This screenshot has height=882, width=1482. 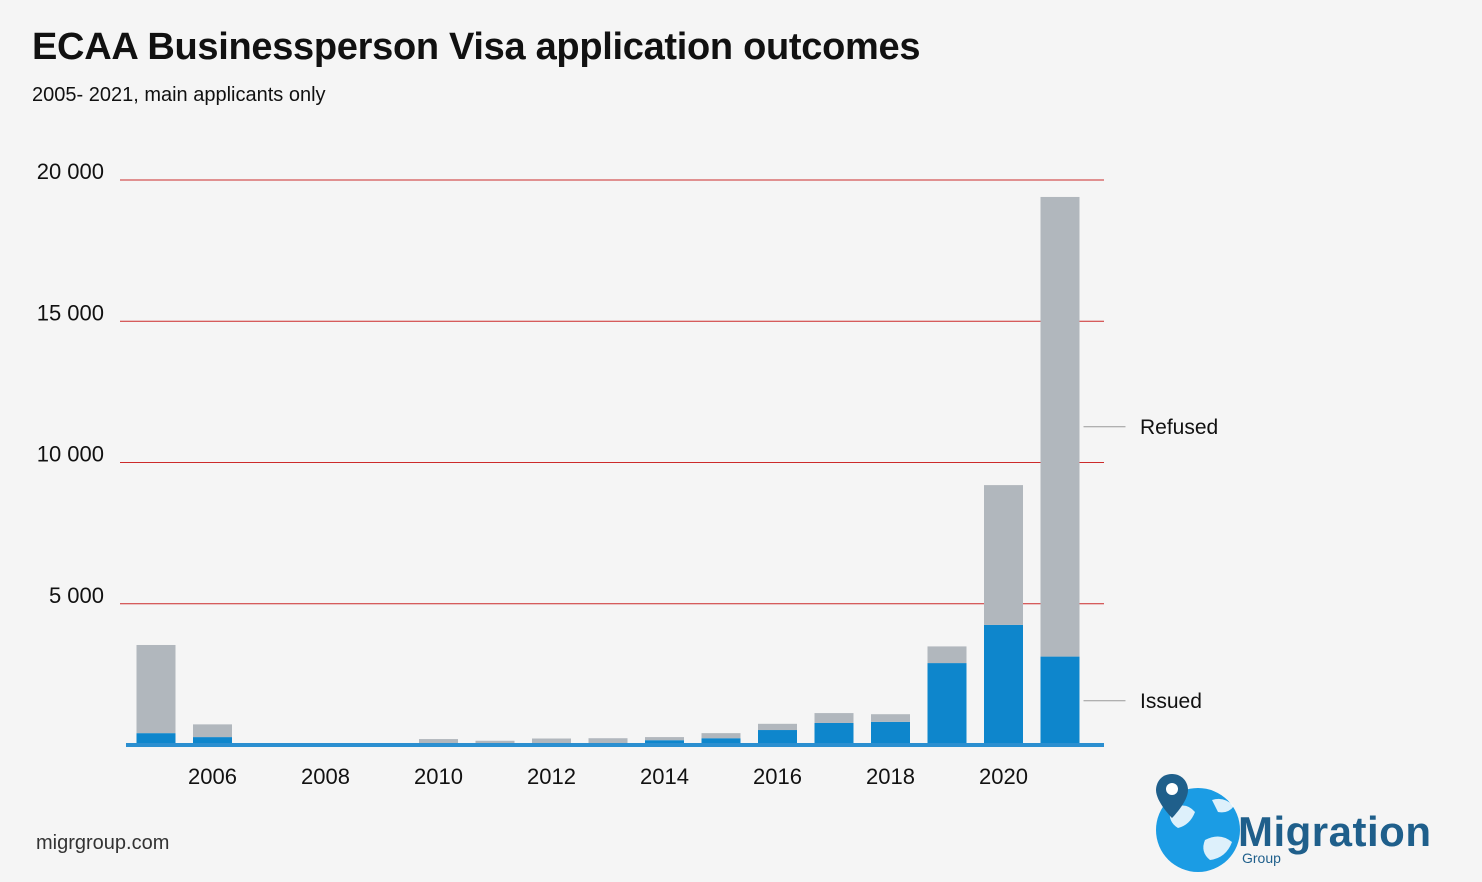 I want to click on bar-refused-2014, so click(x=664, y=739).